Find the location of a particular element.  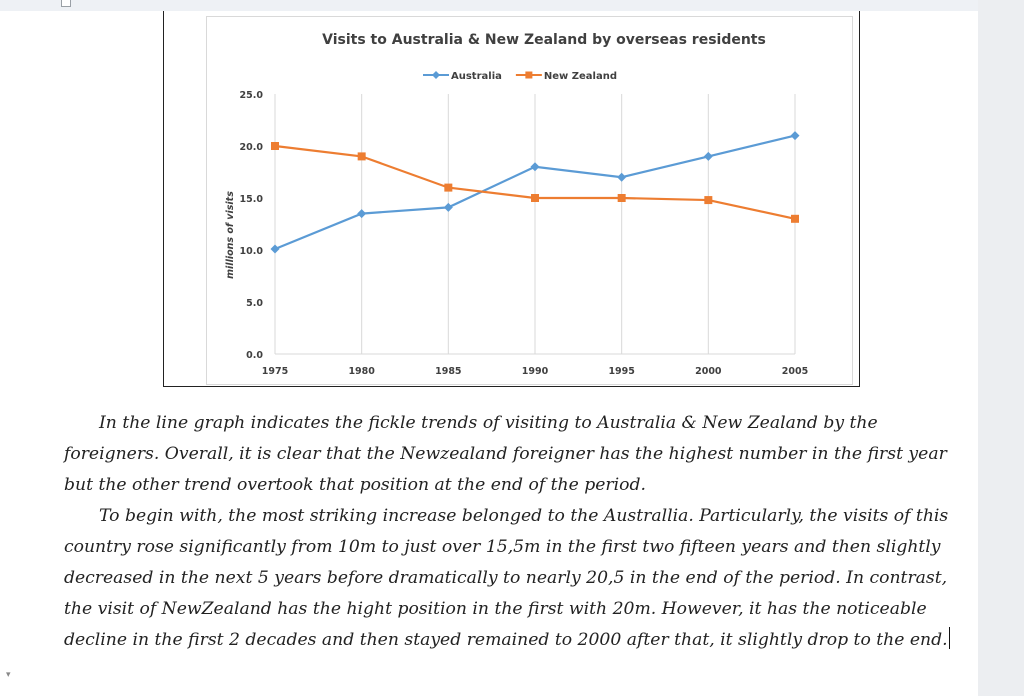

chart-legend: Australia New Zealand is located at coordinates (520, 76).